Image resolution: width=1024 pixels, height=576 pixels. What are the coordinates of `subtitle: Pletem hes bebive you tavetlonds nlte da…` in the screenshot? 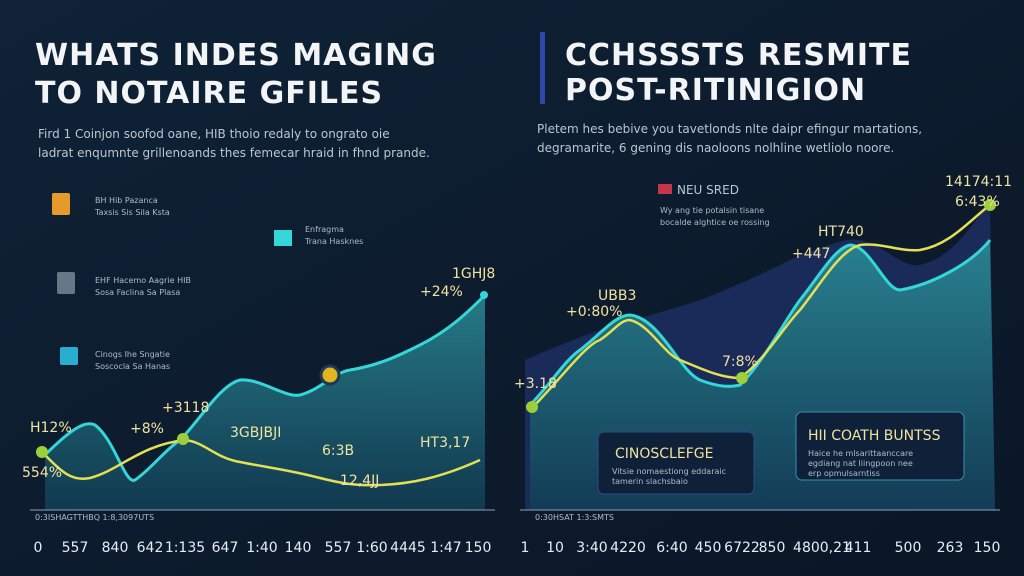 It's located at (729, 129).